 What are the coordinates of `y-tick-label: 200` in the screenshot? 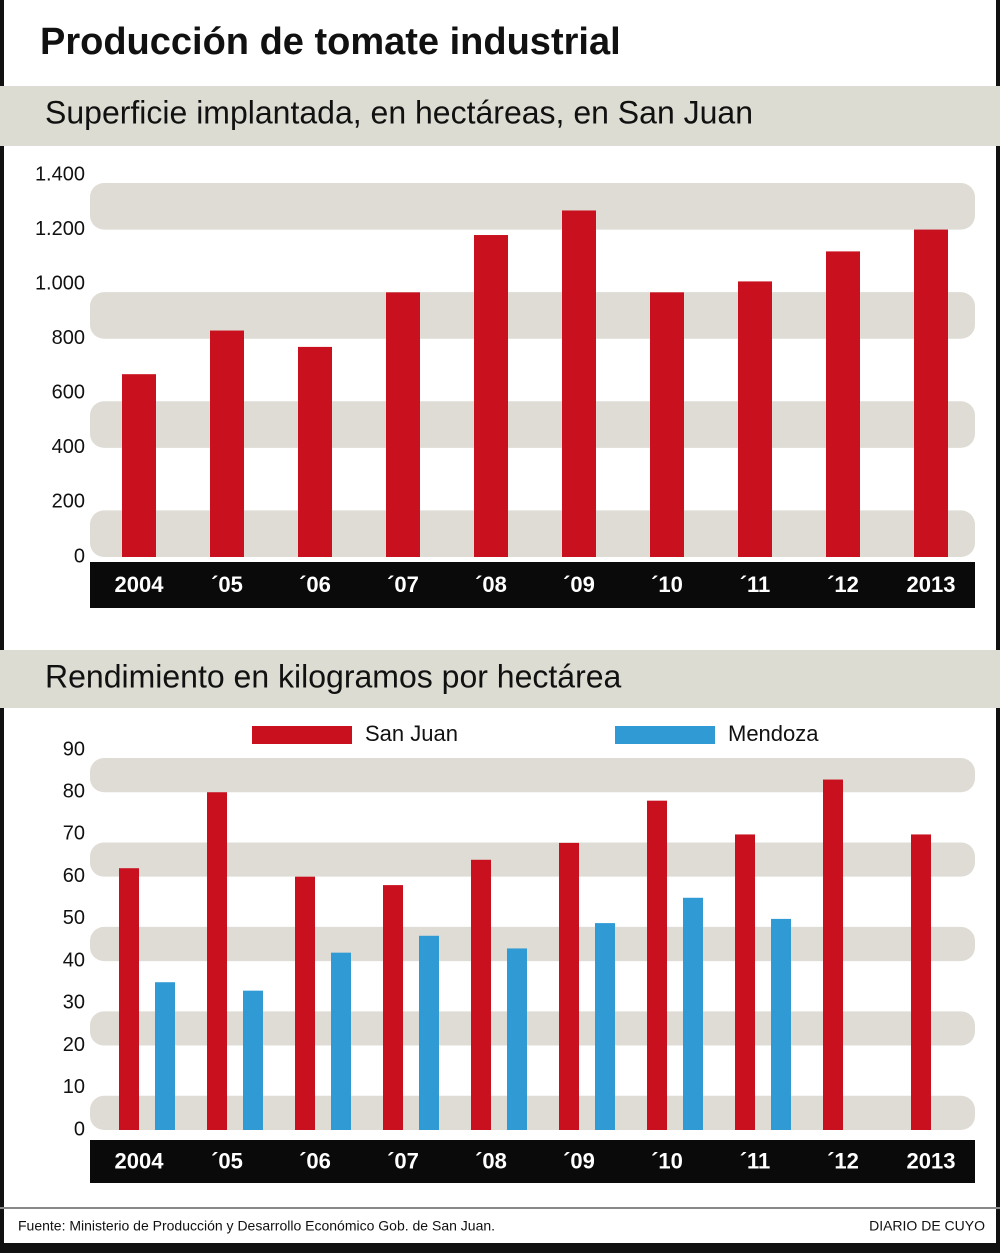 It's located at (68, 502).